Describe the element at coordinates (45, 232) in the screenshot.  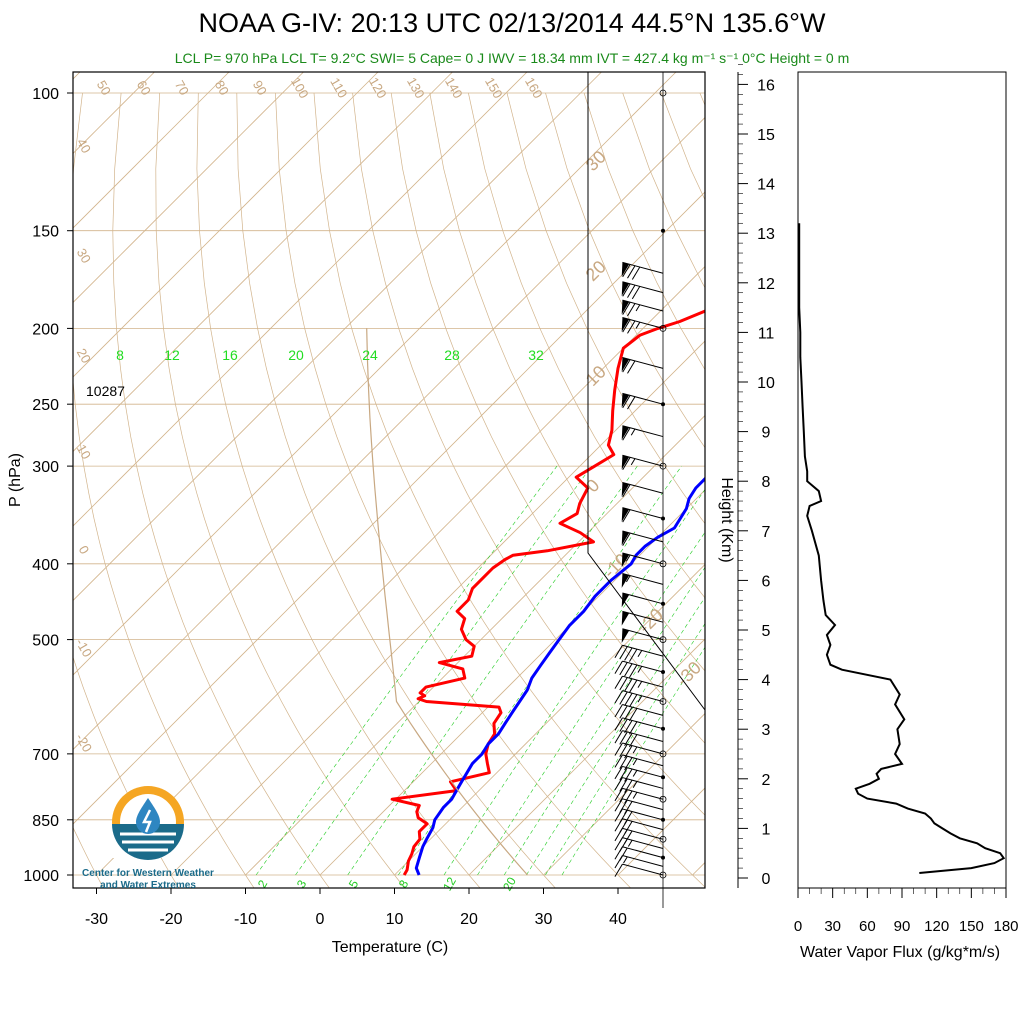
I see `pressure-tick-label: 150` at that location.